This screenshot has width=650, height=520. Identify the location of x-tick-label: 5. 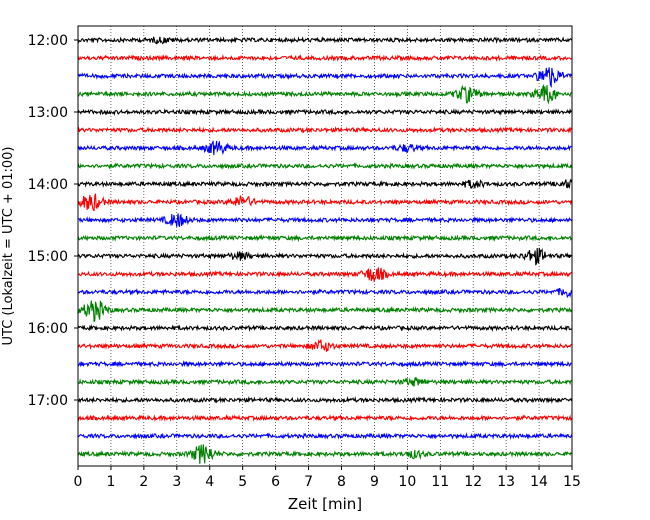
(242, 482).